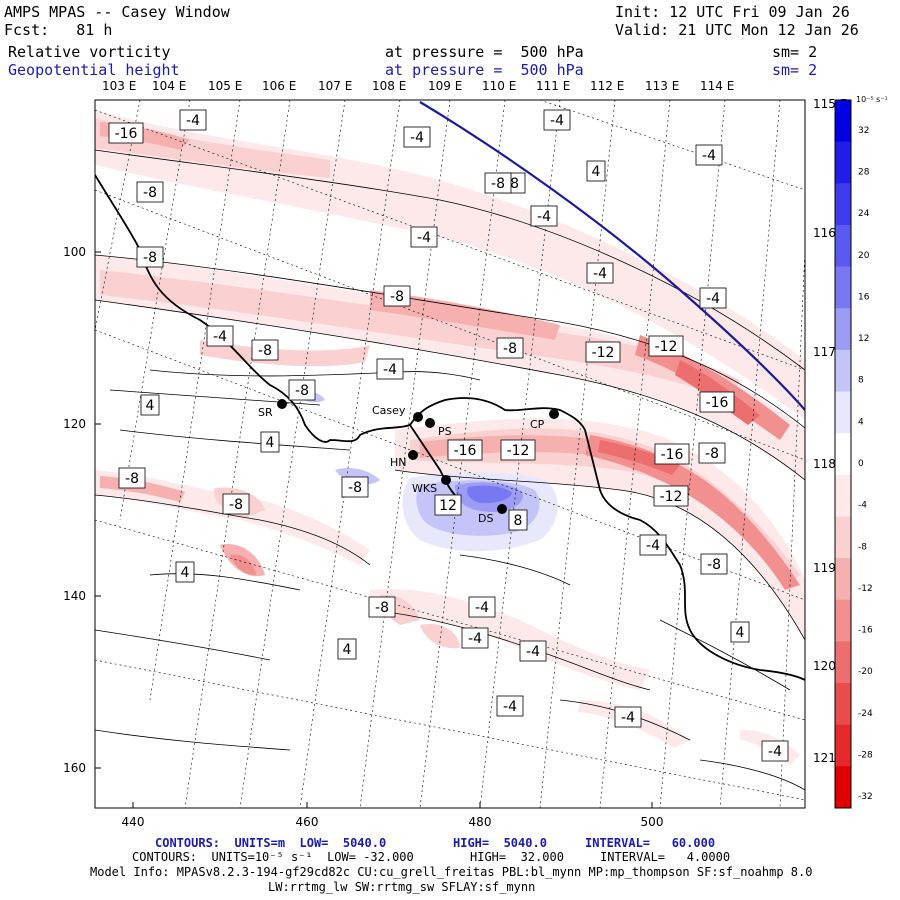 The width and height of the screenshot is (900, 900). I want to click on window-title: AMPS MPAS -- Casey Window, so click(117, 12).